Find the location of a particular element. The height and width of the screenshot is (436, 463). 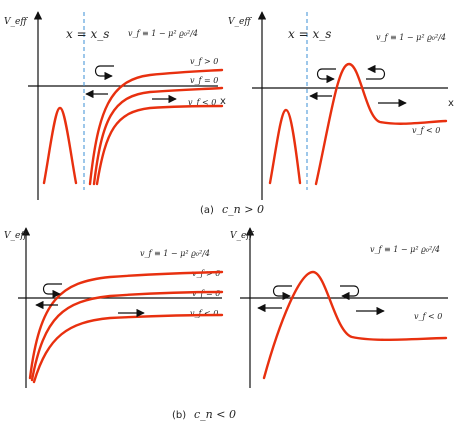

caption-b-cond: c_n < 0 is located at coordinates (215, 414).